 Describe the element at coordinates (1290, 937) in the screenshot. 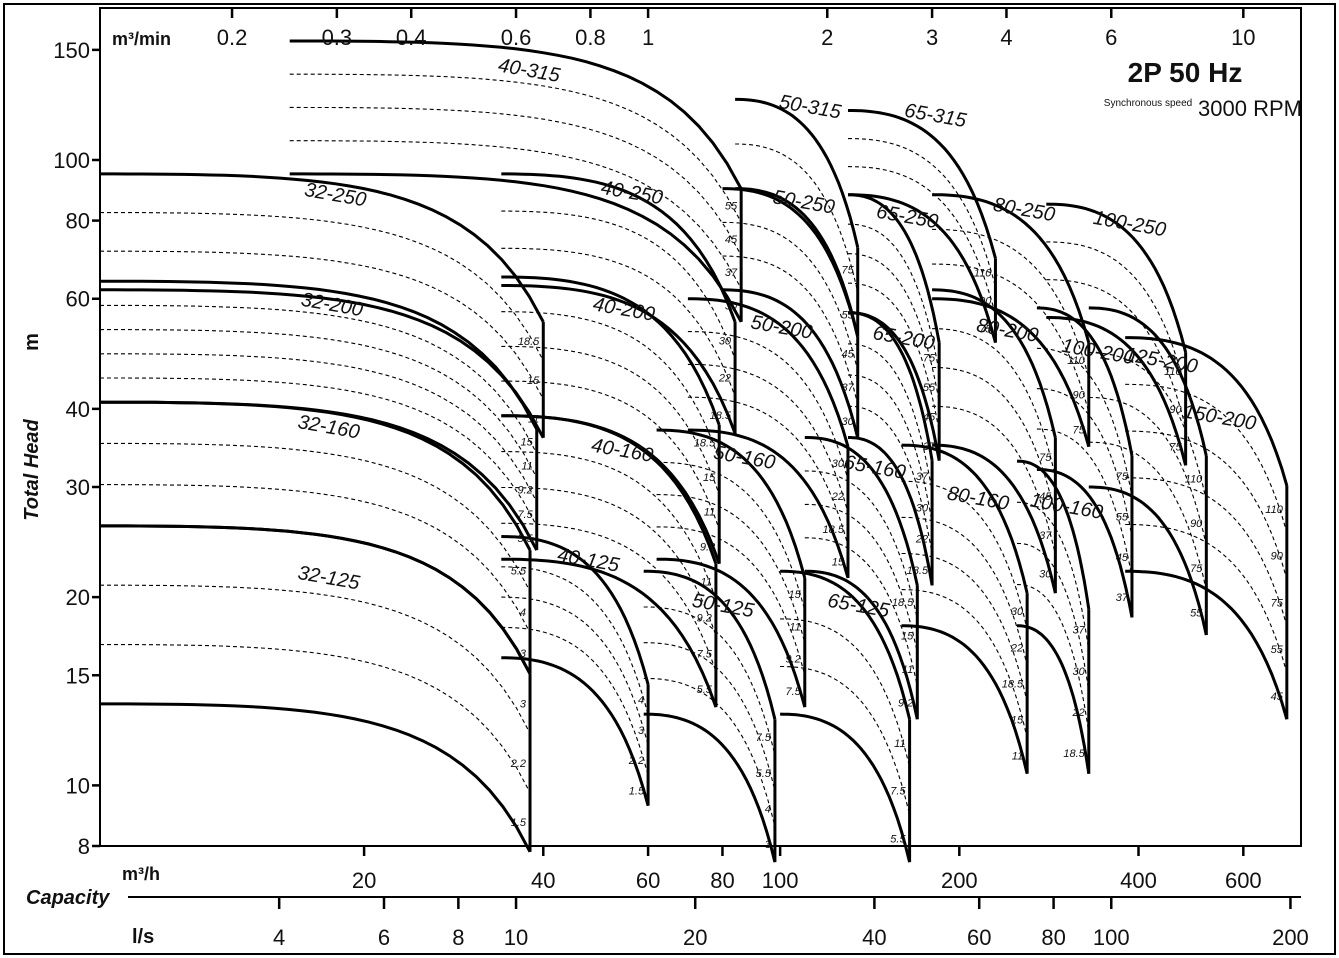

I see `x-ls-tick-label-200: 200` at that location.